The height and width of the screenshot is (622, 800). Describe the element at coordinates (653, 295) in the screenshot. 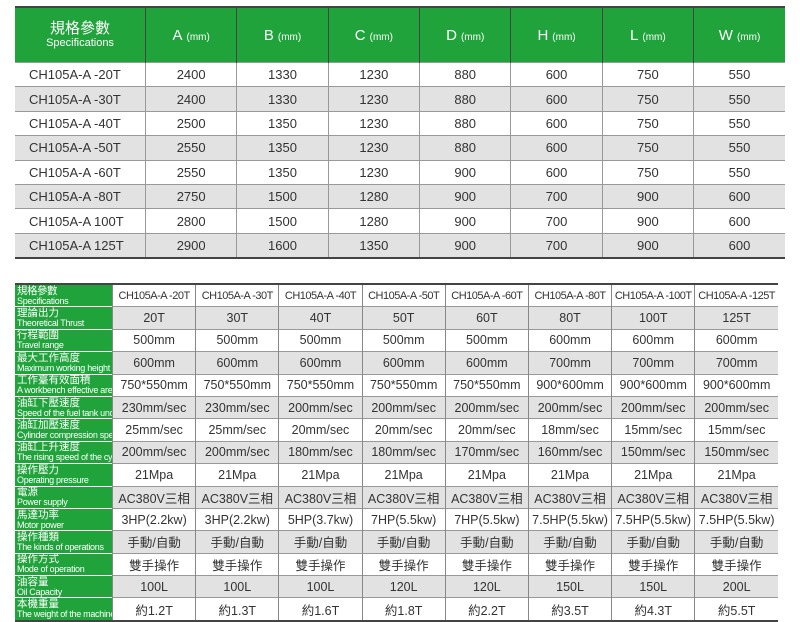

I see `model-cell: CH105A-A -100T` at that location.